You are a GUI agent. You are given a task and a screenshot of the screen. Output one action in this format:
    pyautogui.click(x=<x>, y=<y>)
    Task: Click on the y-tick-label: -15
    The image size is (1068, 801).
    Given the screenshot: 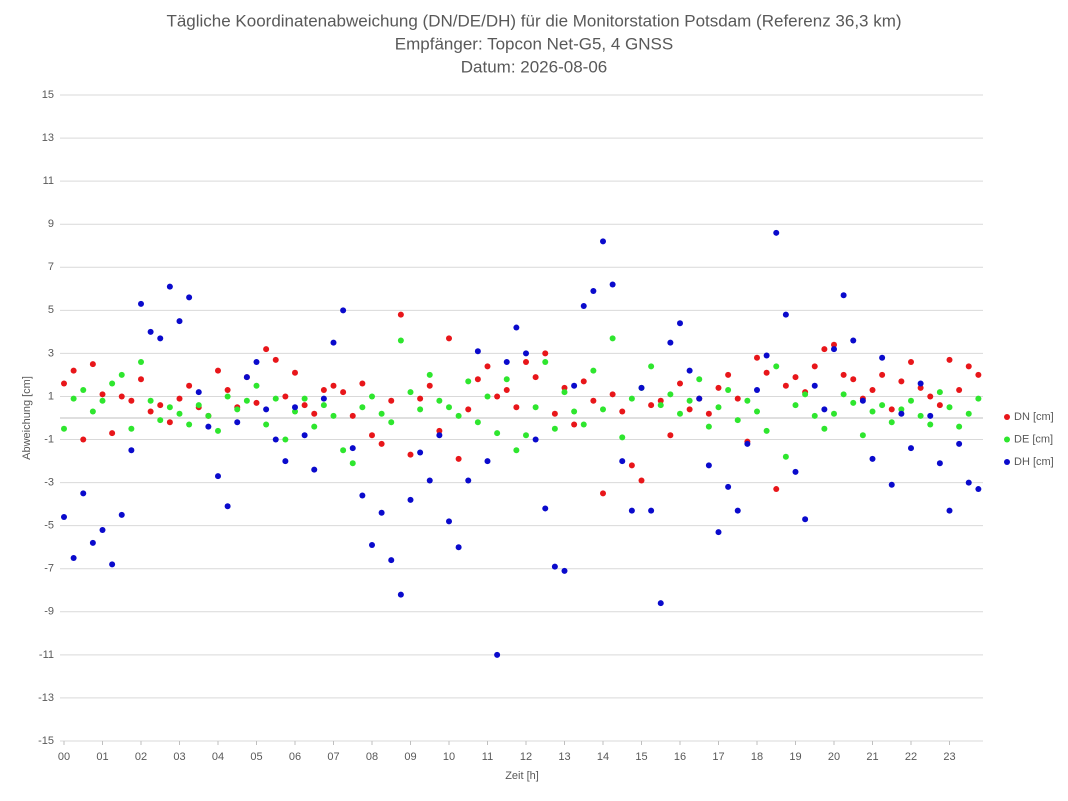 What is the action you would take?
    pyautogui.click(x=46, y=741)
    